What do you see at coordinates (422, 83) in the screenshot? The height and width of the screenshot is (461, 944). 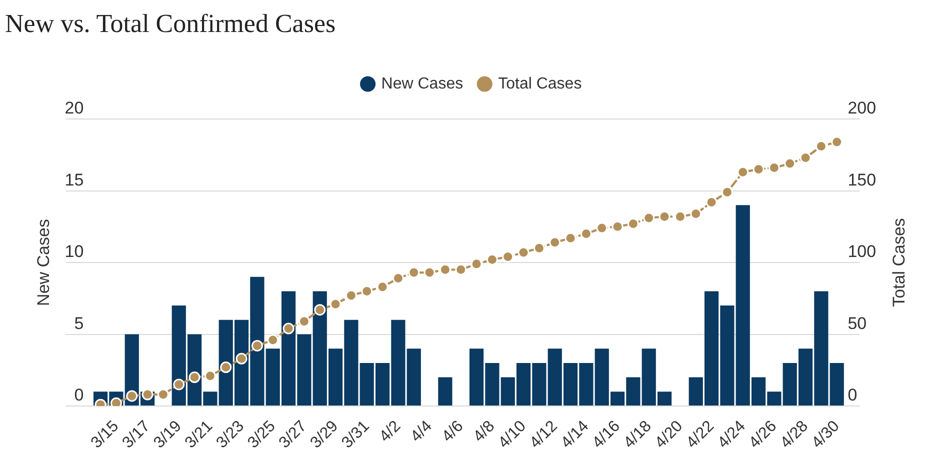 I see `legend-label: New Cases` at bounding box center [422, 83].